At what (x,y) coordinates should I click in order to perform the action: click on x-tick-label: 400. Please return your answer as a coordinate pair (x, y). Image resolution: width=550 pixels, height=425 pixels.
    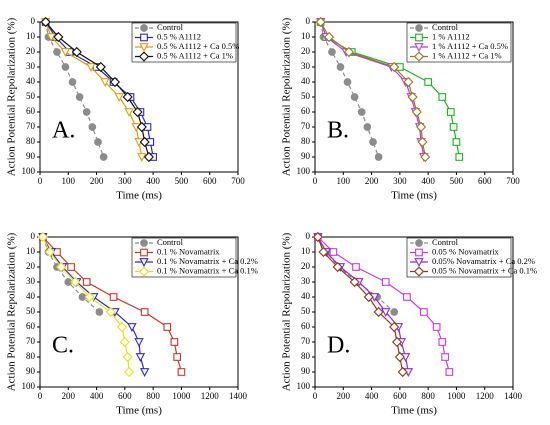
    Looking at the image, I should click on (372, 396).